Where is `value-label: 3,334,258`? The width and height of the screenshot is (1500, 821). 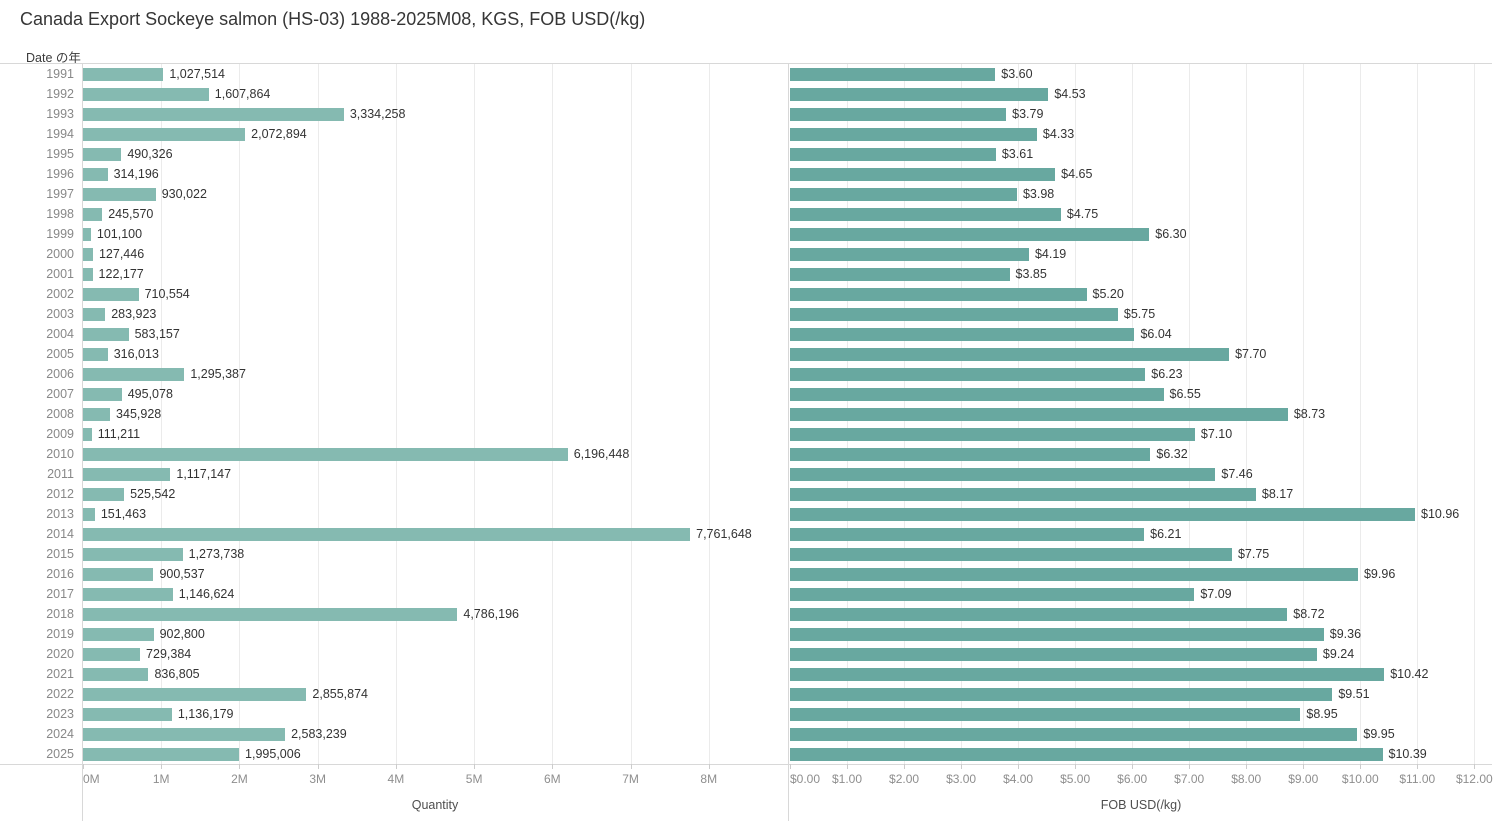
value-label: 3,334,258 is located at coordinates (377, 113).